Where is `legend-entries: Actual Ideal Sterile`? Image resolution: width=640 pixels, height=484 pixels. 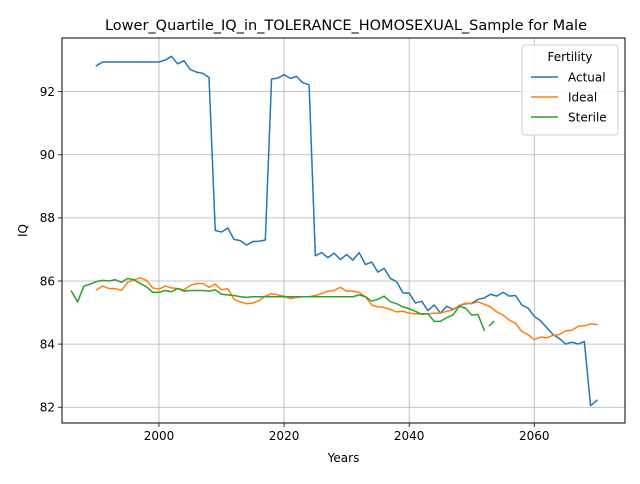
legend-entries: Actual Ideal Sterile is located at coordinates (569, 97).